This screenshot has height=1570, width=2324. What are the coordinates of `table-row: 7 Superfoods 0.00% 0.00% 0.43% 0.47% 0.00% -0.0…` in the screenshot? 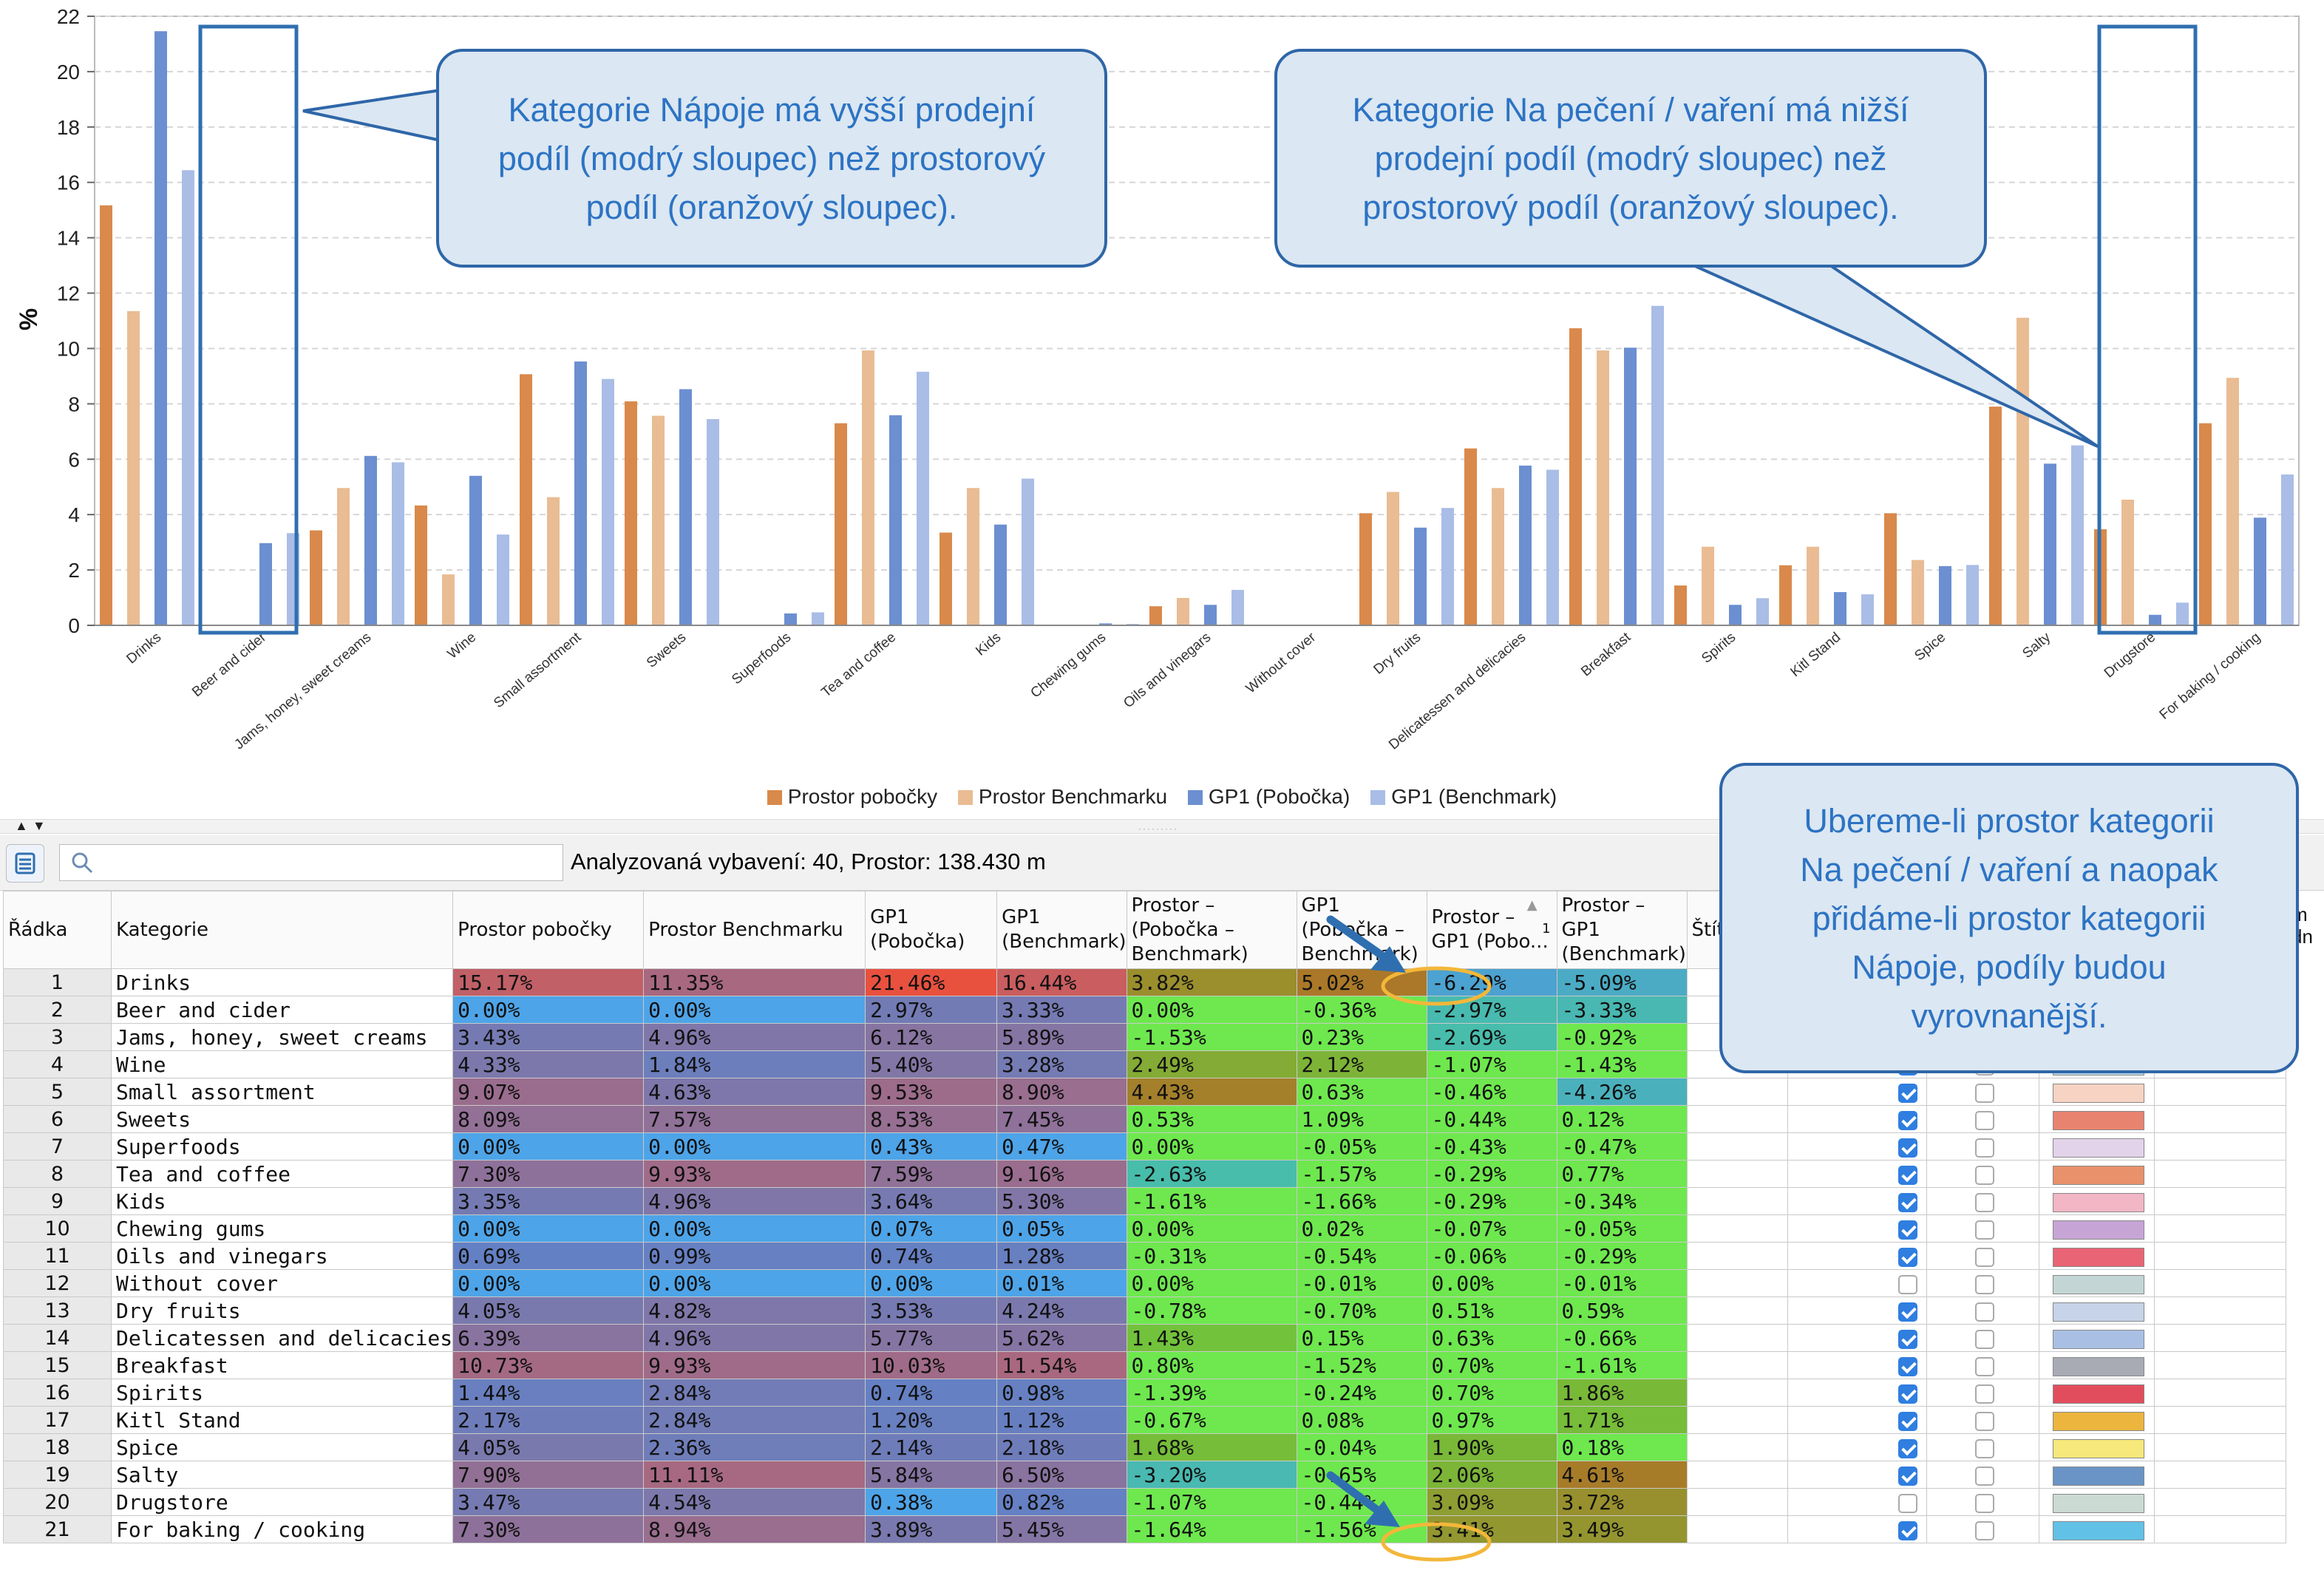 It's located at (1145, 1146).